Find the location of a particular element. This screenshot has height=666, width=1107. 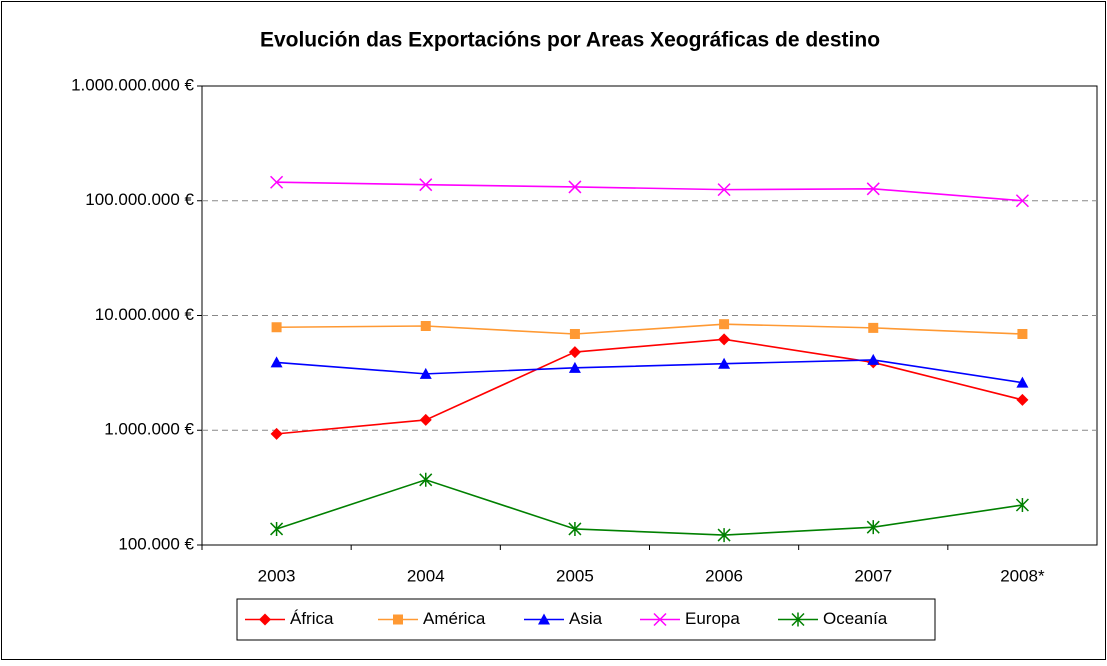

y-tick-label: 100.000 € is located at coordinates (156, 543).